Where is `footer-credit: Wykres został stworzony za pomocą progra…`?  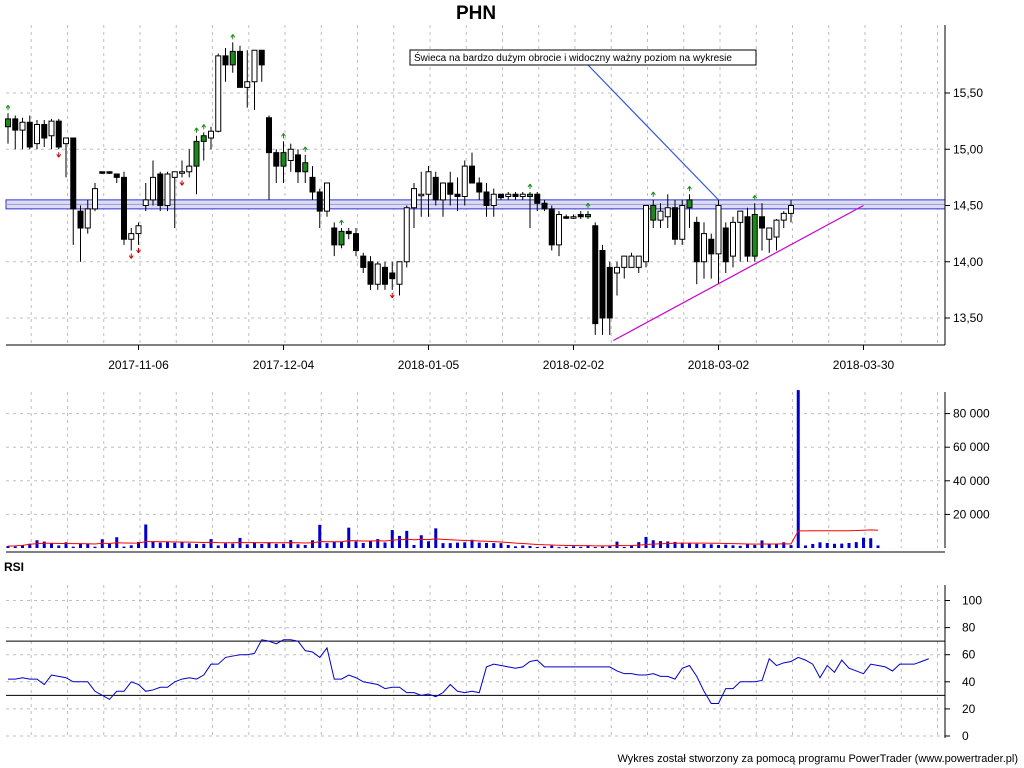 footer-credit: Wykres został stworzony za pomocą progra… is located at coordinates (817, 759).